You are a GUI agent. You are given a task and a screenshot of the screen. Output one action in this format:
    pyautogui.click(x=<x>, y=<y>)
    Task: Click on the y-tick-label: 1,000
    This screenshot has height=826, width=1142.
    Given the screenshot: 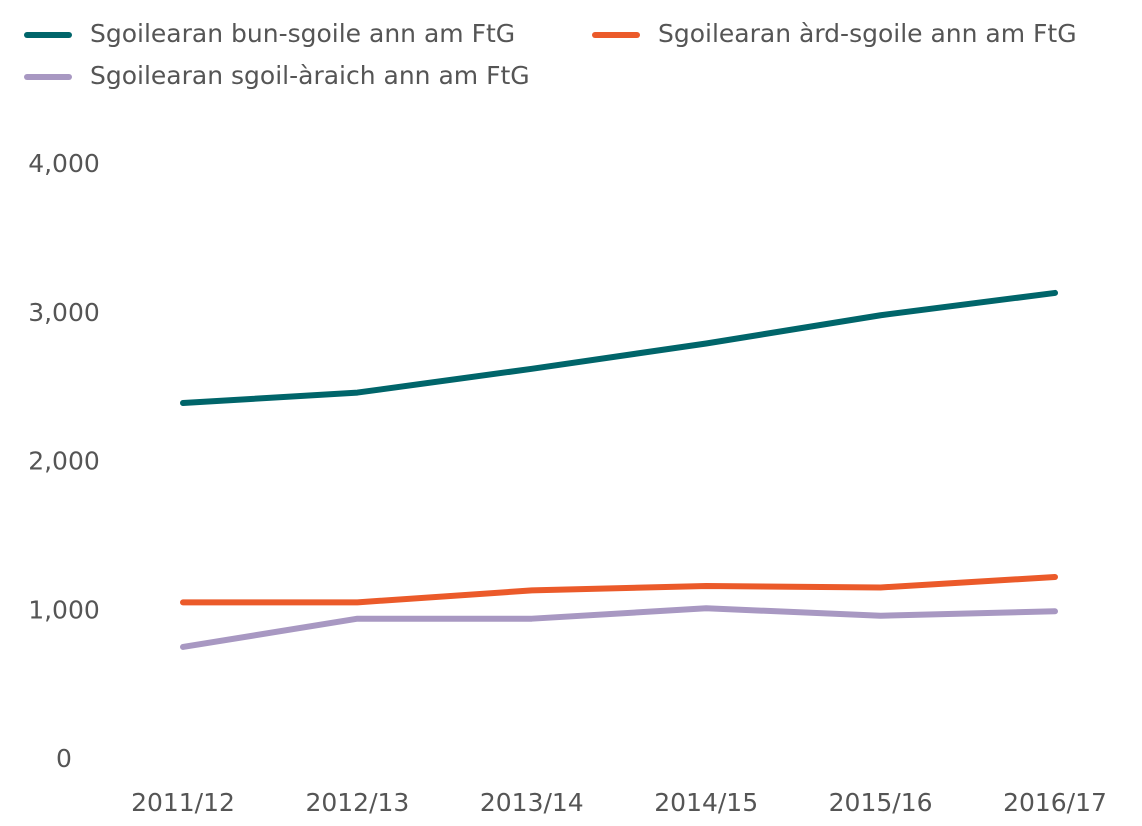 What is the action you would take?
    pyautogui.click(x=64, y=609)
    